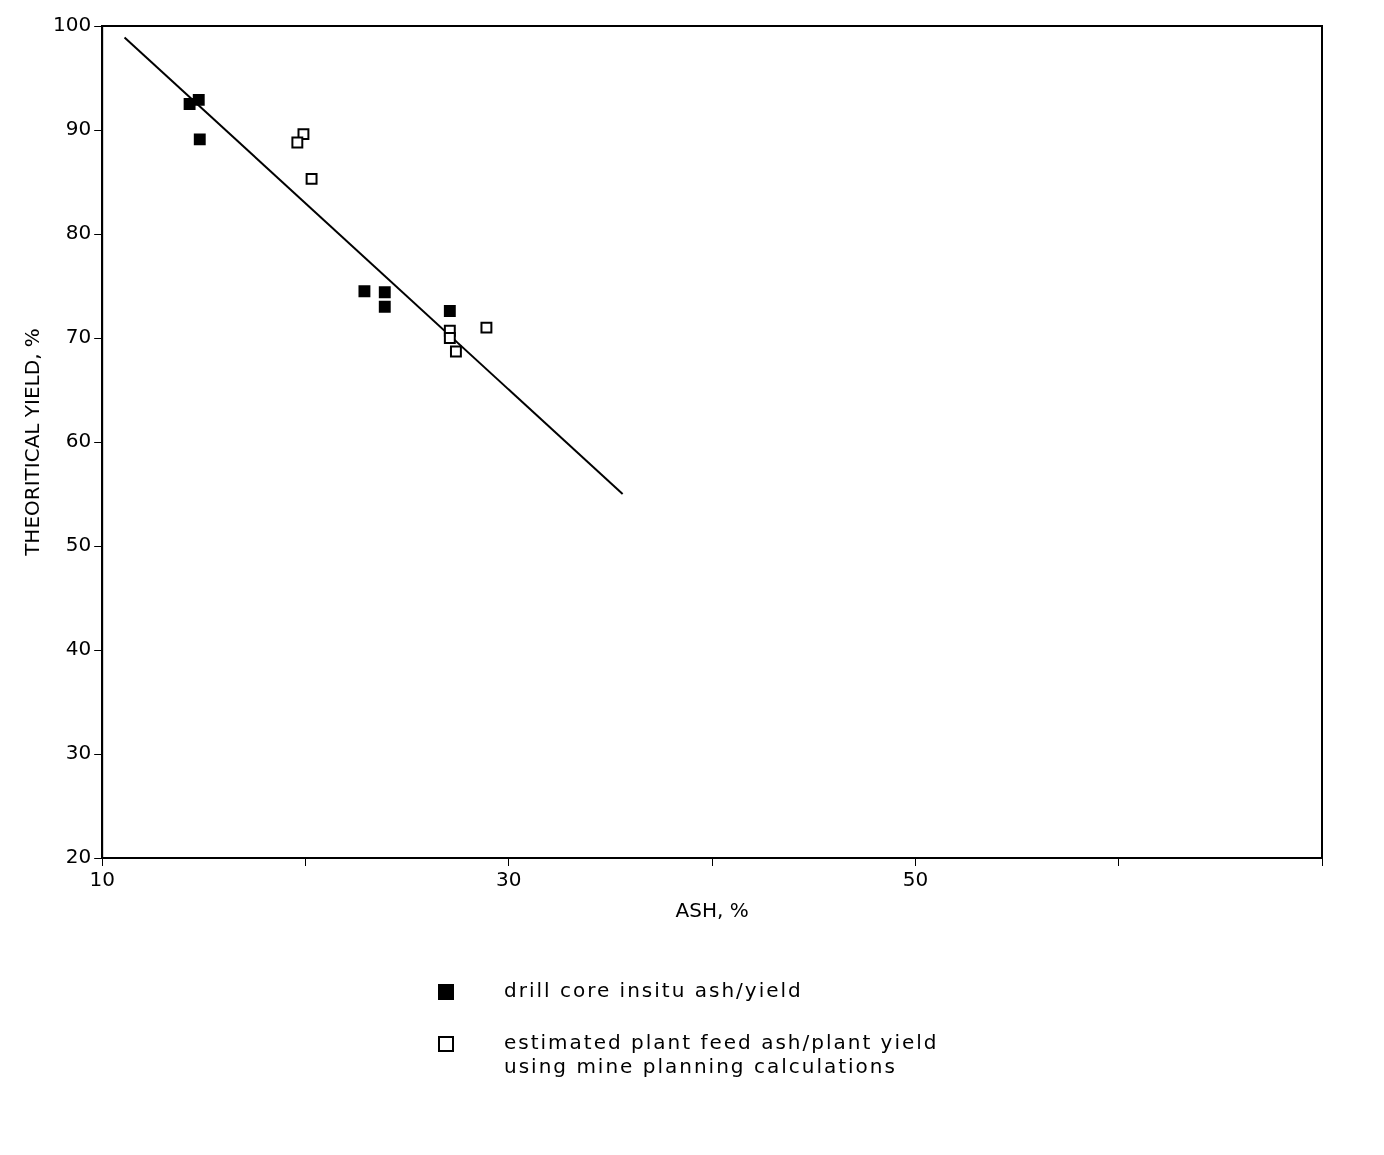 The width and height of the screenshot is (1384, 1155). Describe the element at coordinates (722, 1054) in the screenshot. I see `text: estimated plant feed ash/plant yield using mine planning calculations` at that location.